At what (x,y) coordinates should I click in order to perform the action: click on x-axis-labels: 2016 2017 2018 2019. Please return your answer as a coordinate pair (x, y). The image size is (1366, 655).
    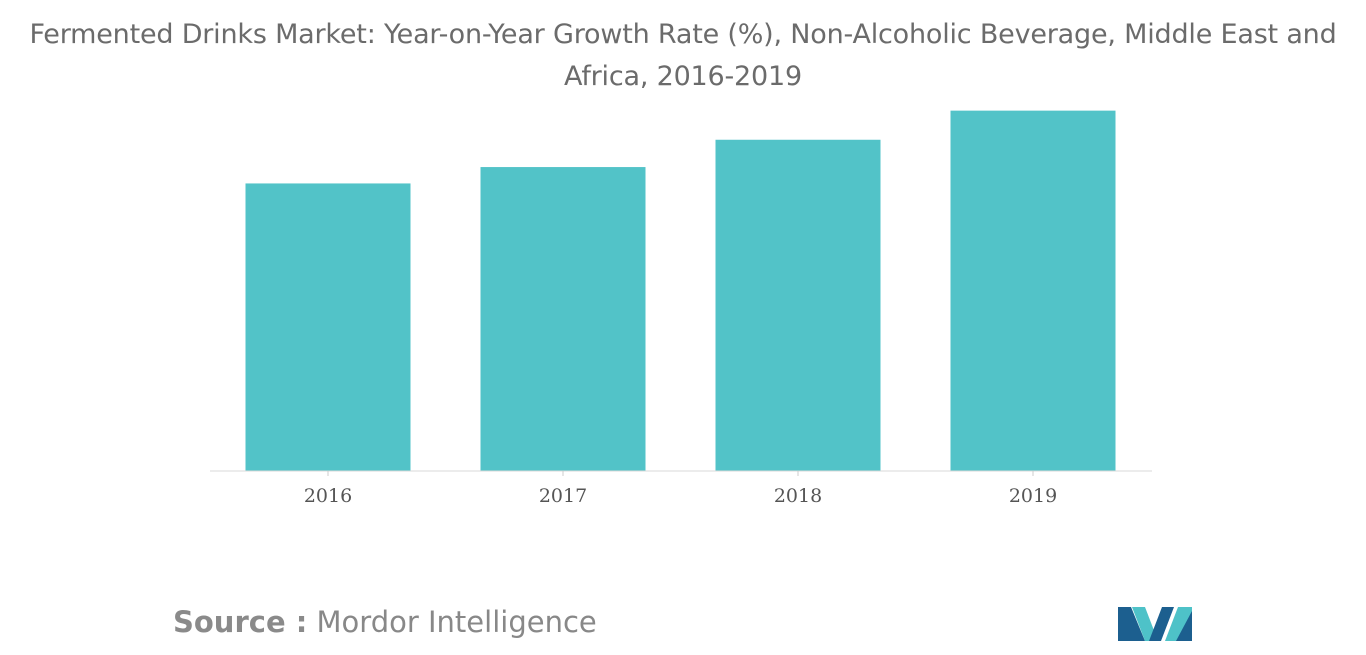
    Looking at the image, I should click on (680, 496).